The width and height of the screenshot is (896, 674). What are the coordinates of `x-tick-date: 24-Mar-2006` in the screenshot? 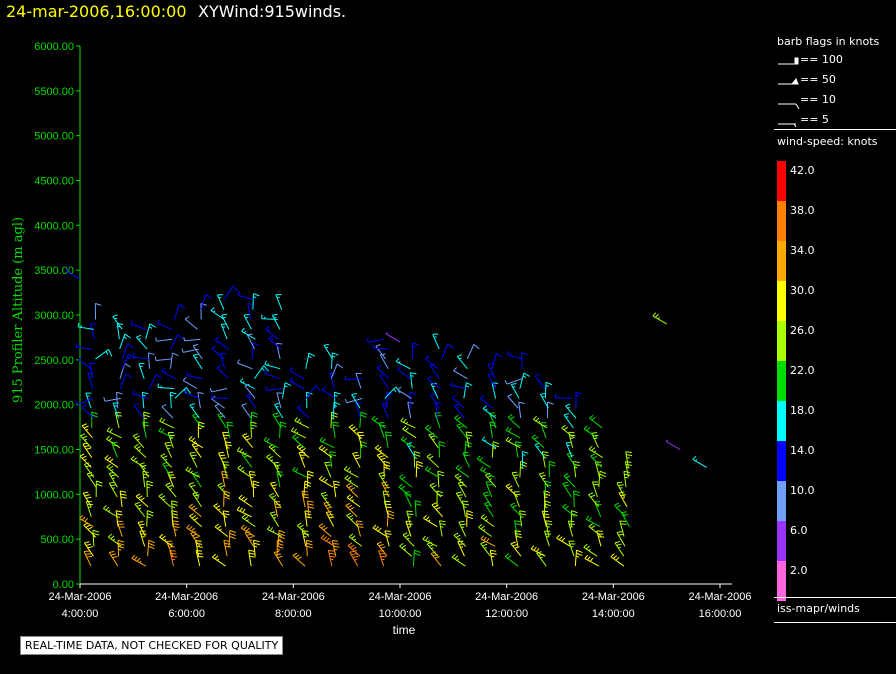 It's located at (720, 597).